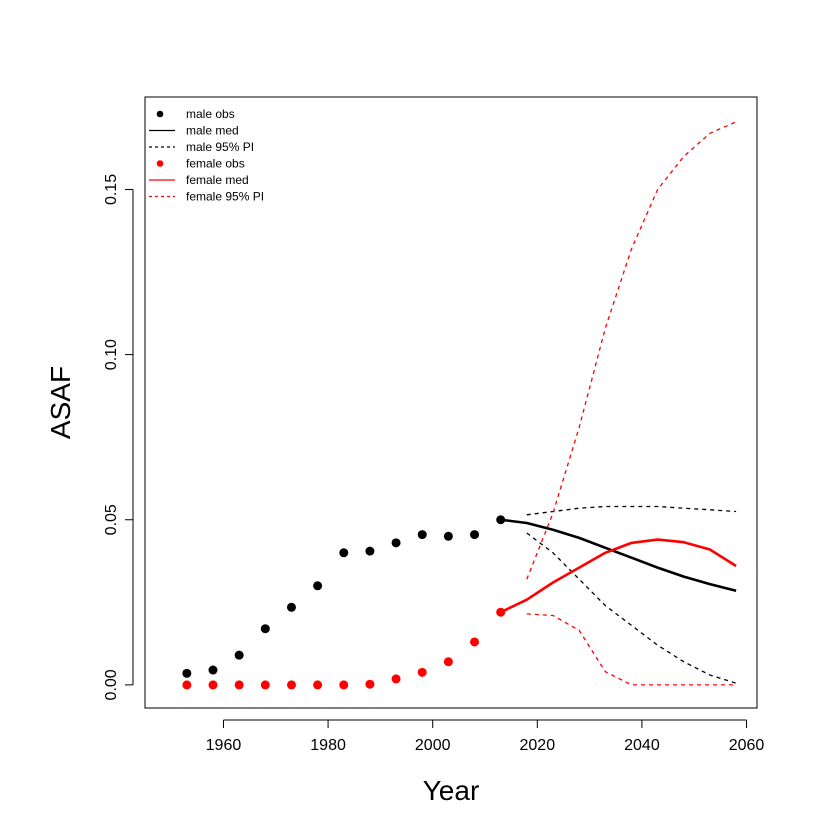 The height and width of the screenshot is (830, 830). Describe the element at coordinates (160, 114) in the screenshot. I see `legend-male-obs-symbol` at that location.